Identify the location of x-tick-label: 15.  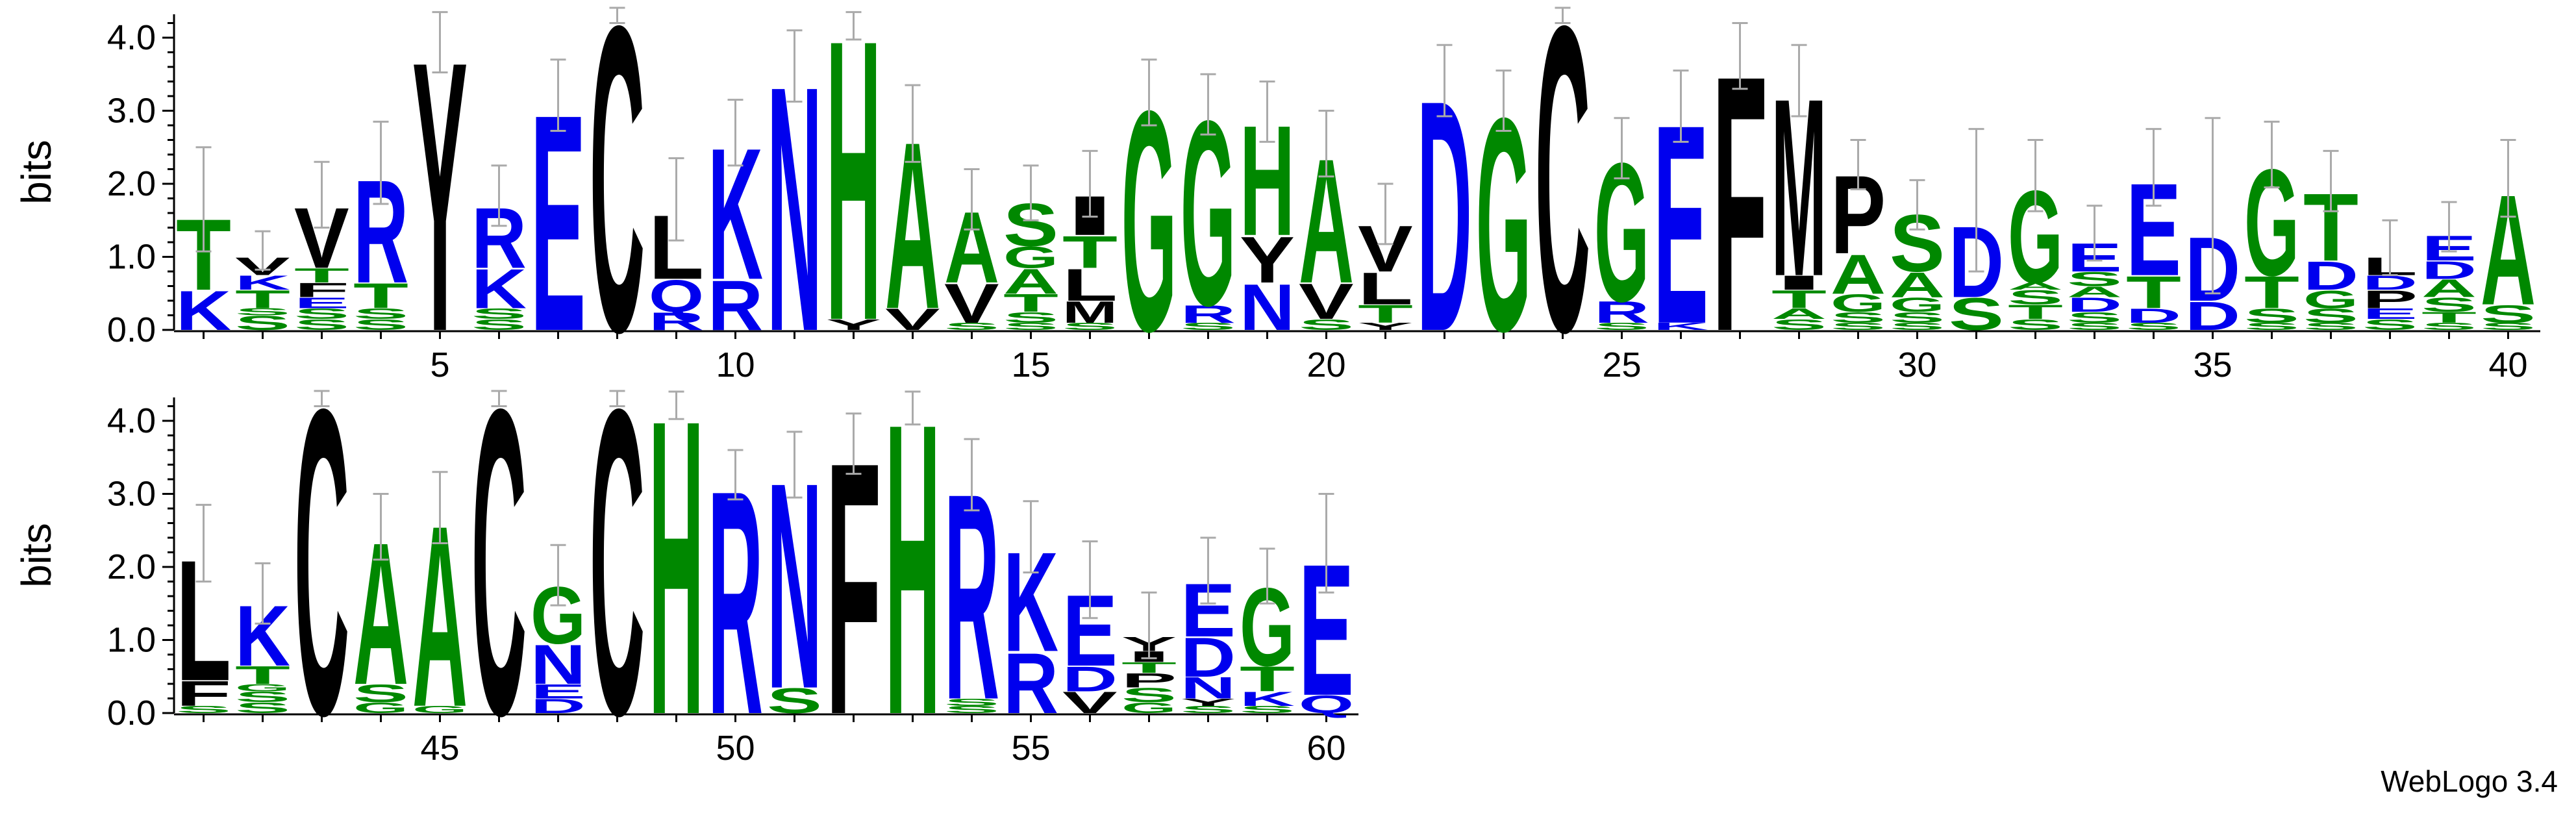
(1030, 364).